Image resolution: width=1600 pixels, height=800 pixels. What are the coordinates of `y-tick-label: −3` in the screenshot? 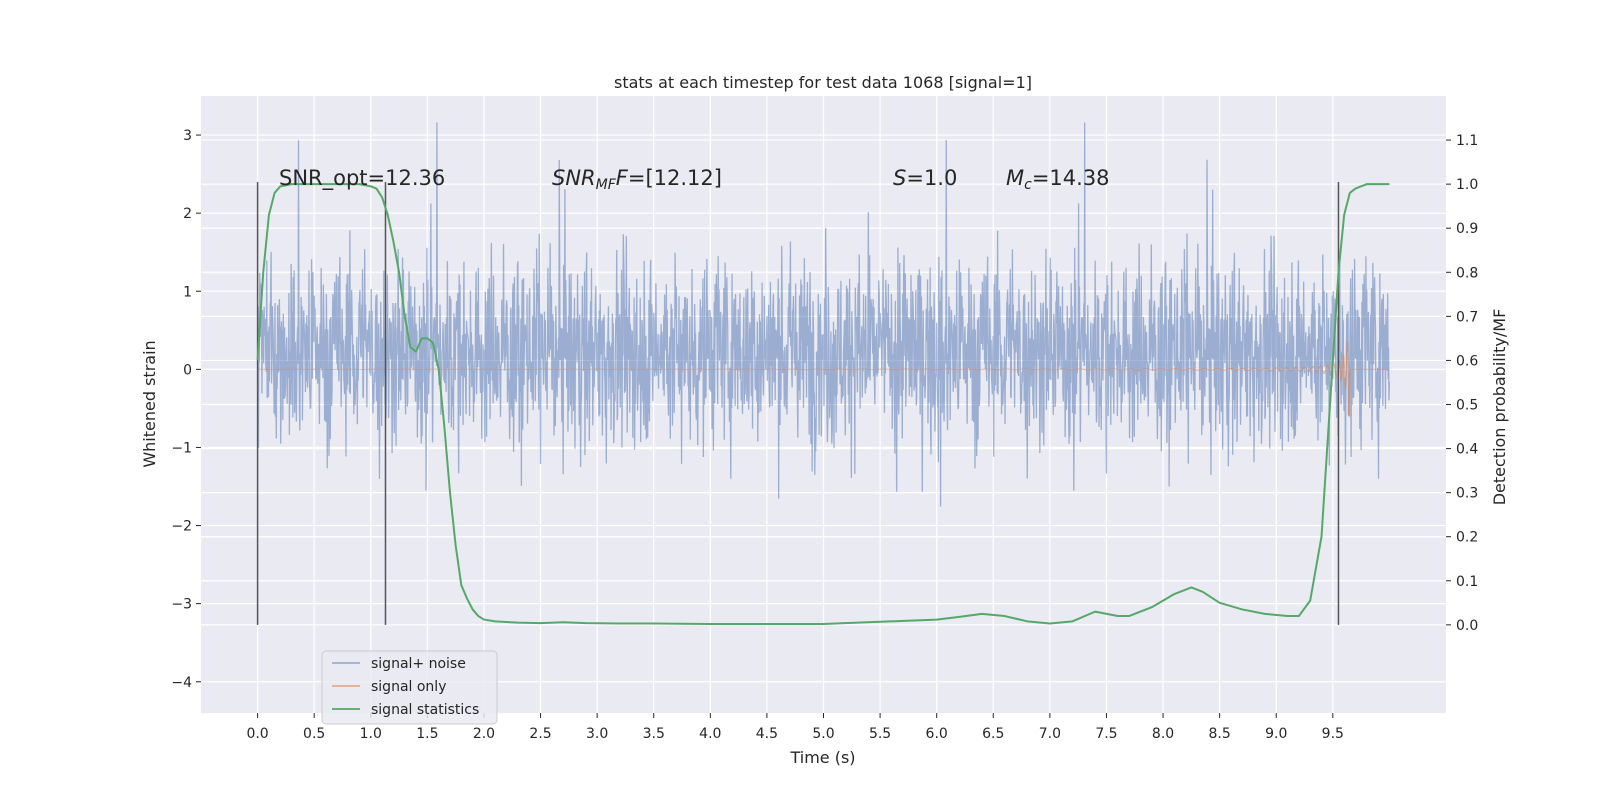 It's located at (181, 605).